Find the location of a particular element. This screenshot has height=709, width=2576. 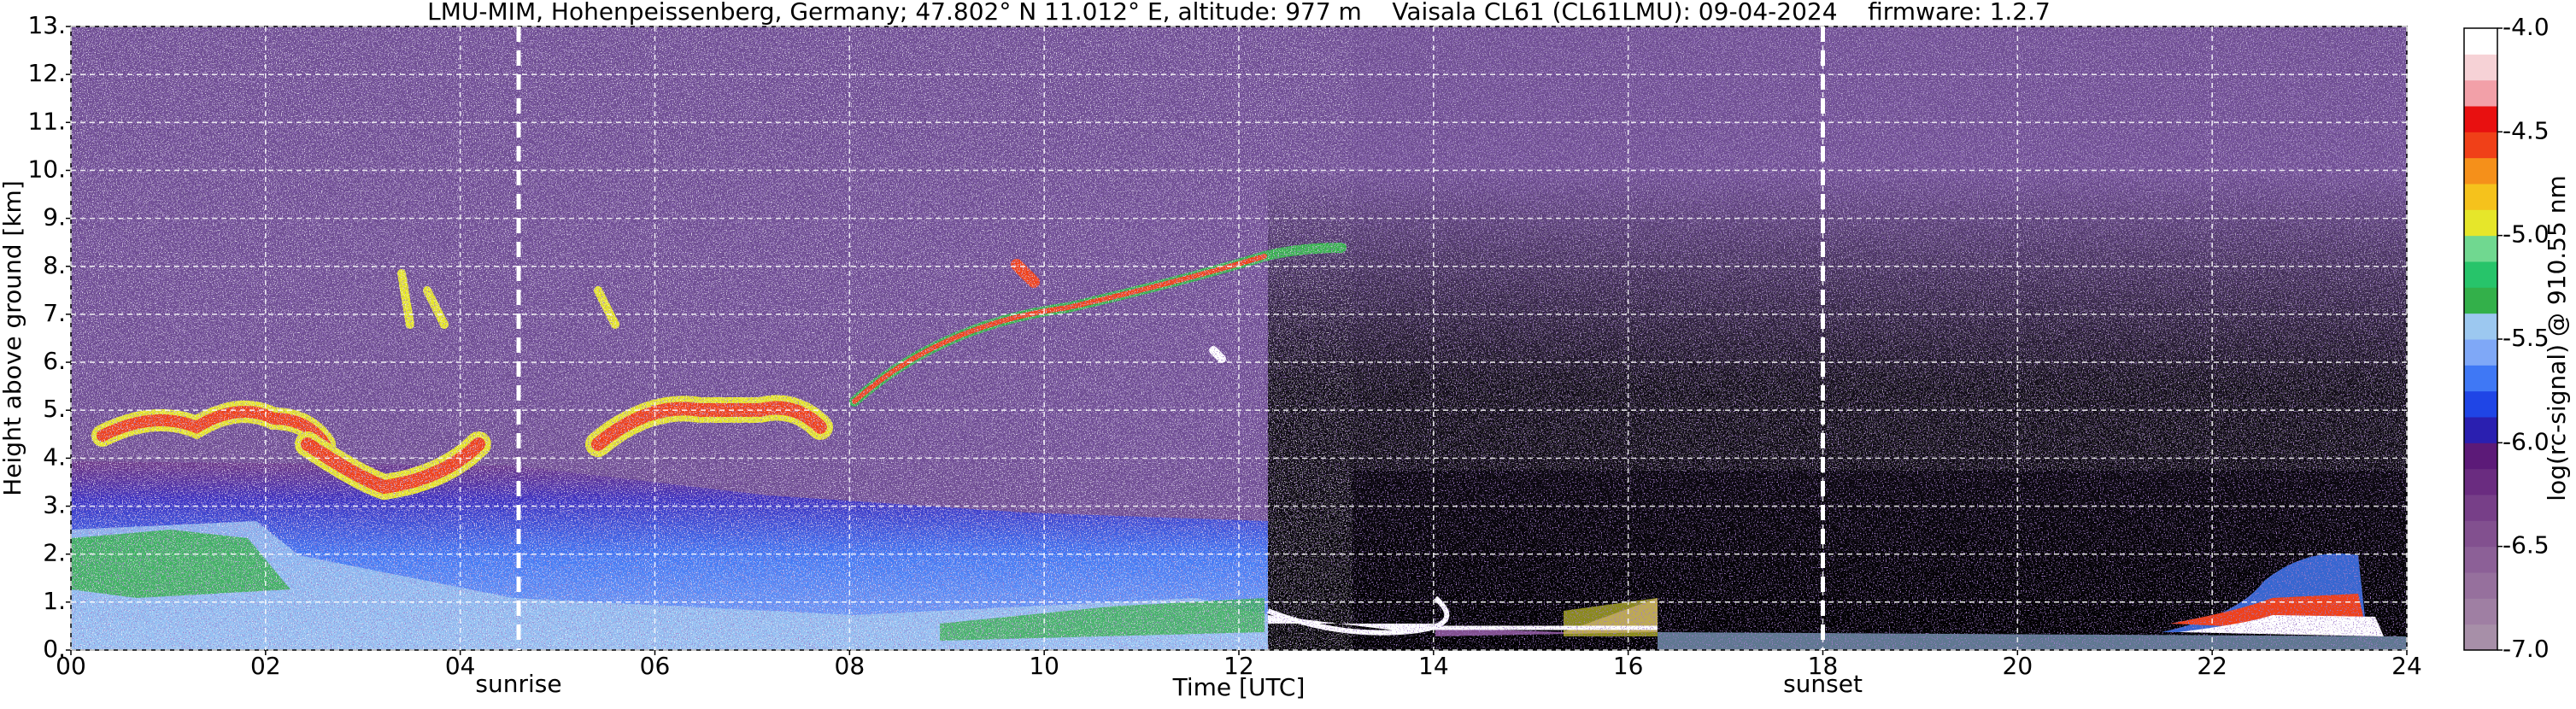

y-tick-label: 12. is located at coordinates (46, 73).